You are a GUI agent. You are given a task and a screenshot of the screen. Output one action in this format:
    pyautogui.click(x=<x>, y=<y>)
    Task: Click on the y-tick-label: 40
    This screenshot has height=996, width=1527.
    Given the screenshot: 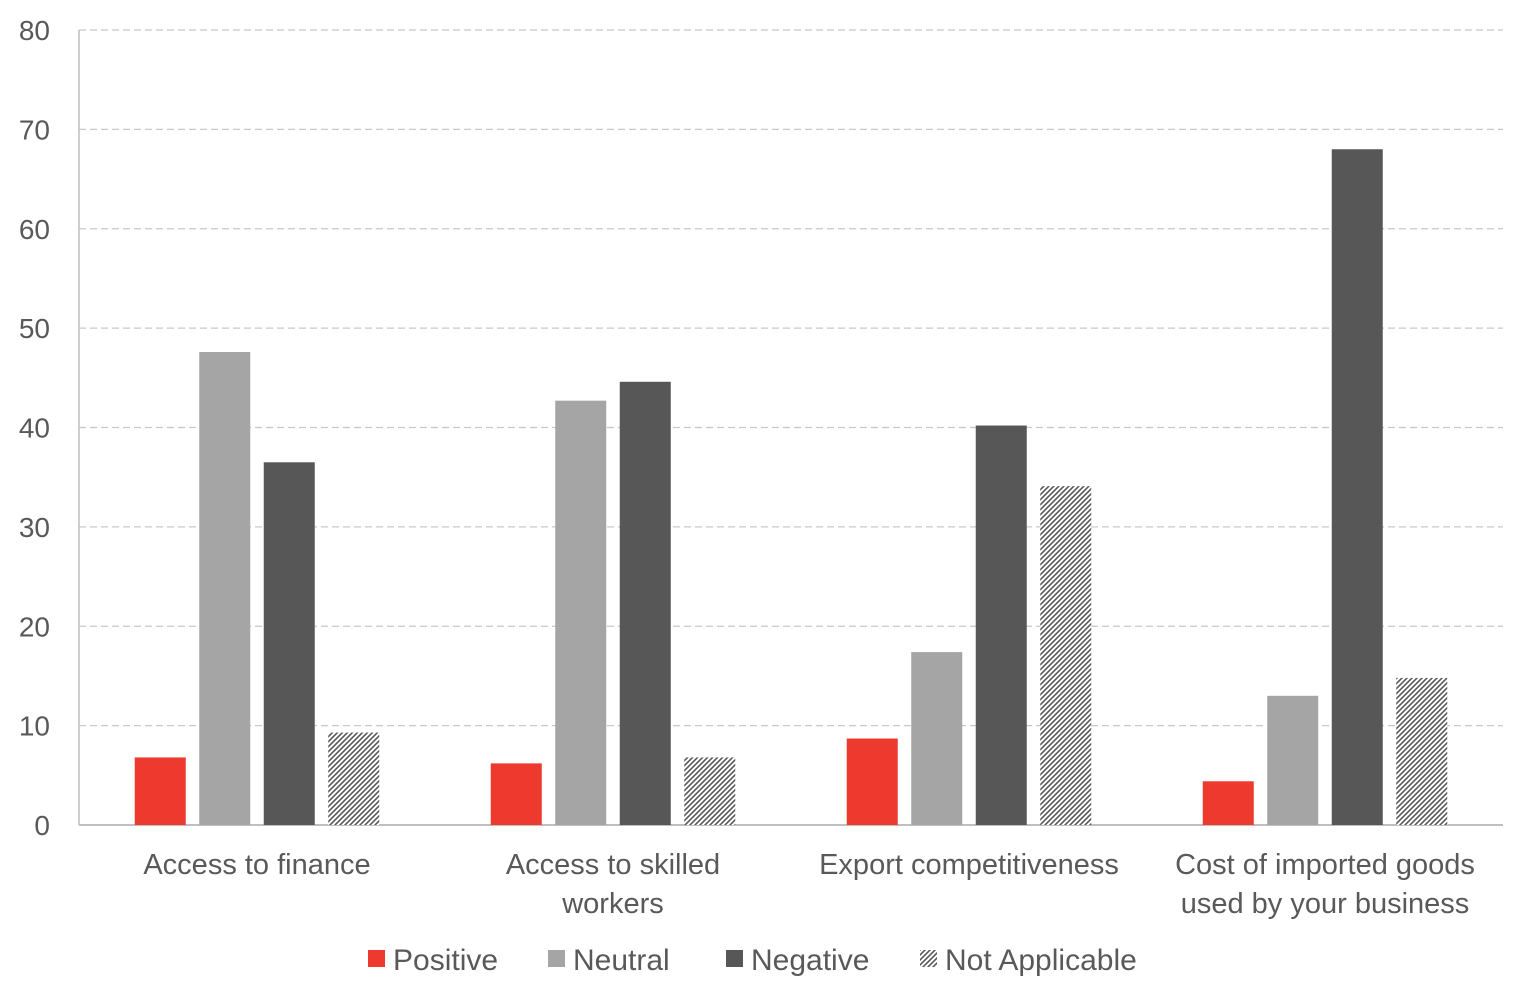 What is the action you would take?
    pyautogui.click(x=34, y=428)
    